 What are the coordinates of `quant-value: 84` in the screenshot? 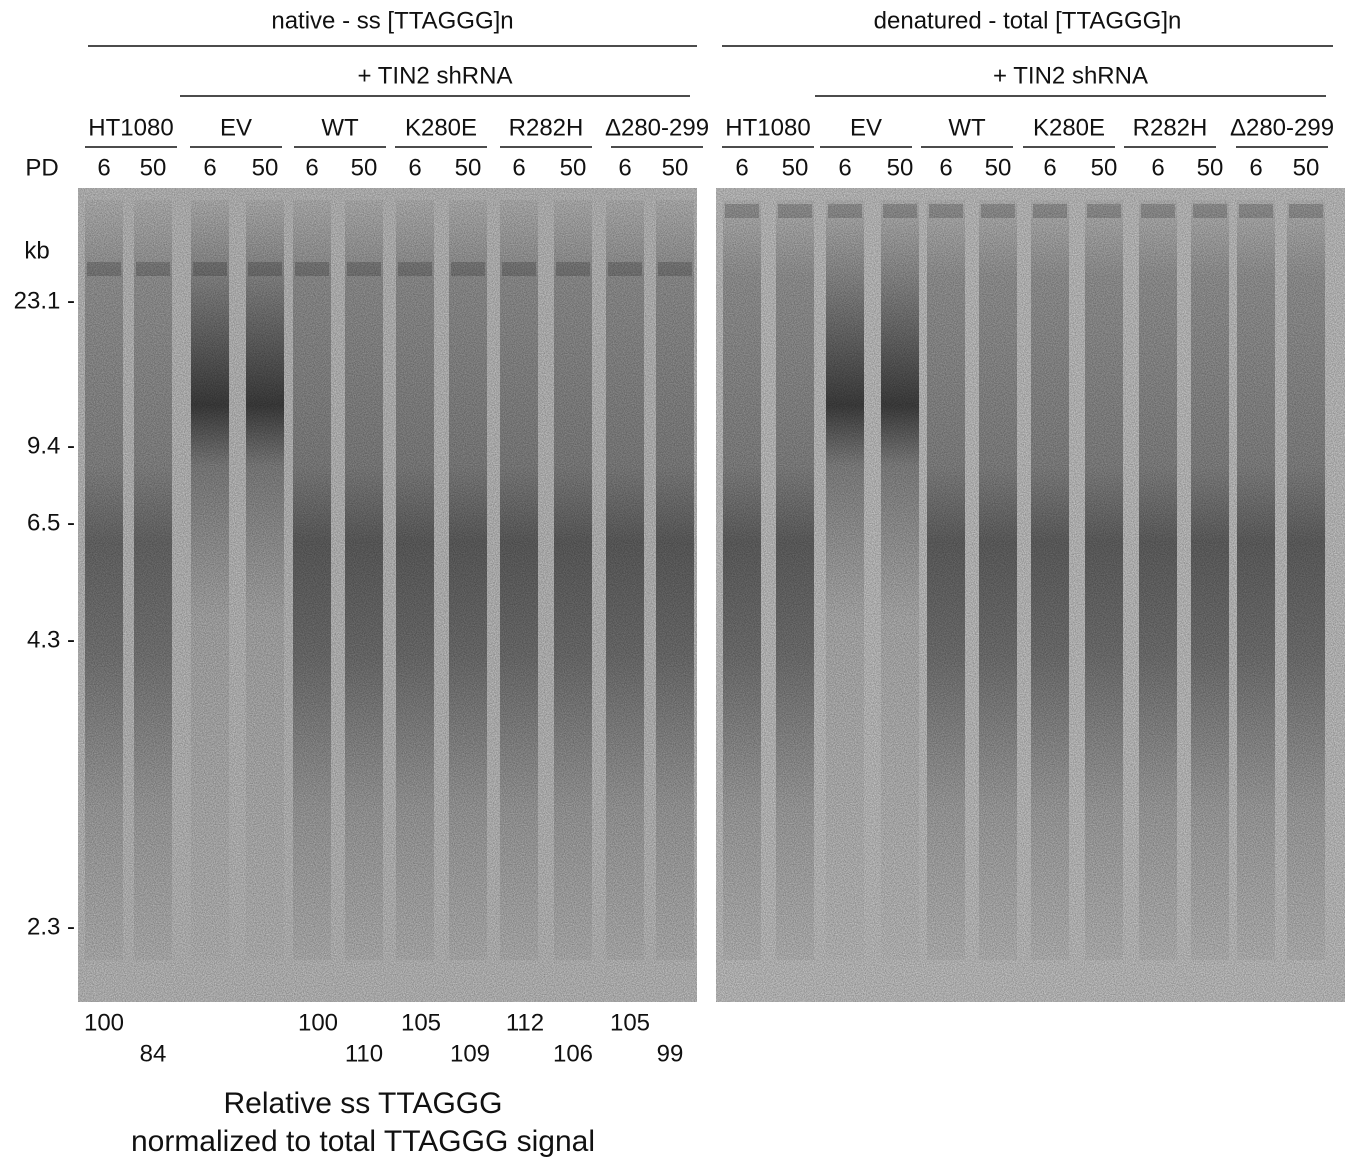 It's located at (153, 1053).